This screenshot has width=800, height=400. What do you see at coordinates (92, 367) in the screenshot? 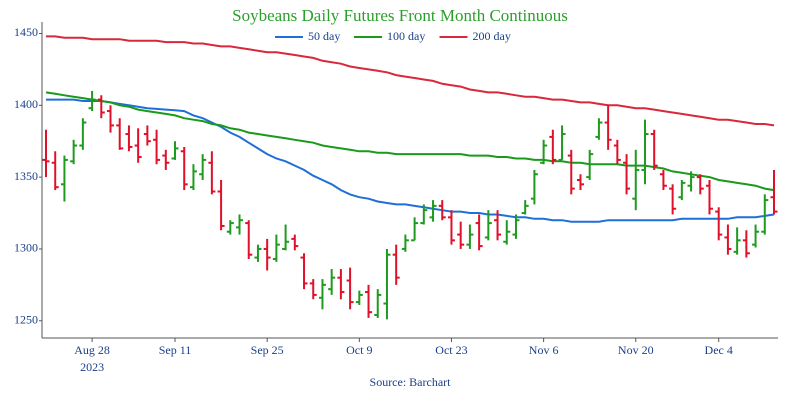
I see `x-year-label: 2023` at bounding box center [92, 367].